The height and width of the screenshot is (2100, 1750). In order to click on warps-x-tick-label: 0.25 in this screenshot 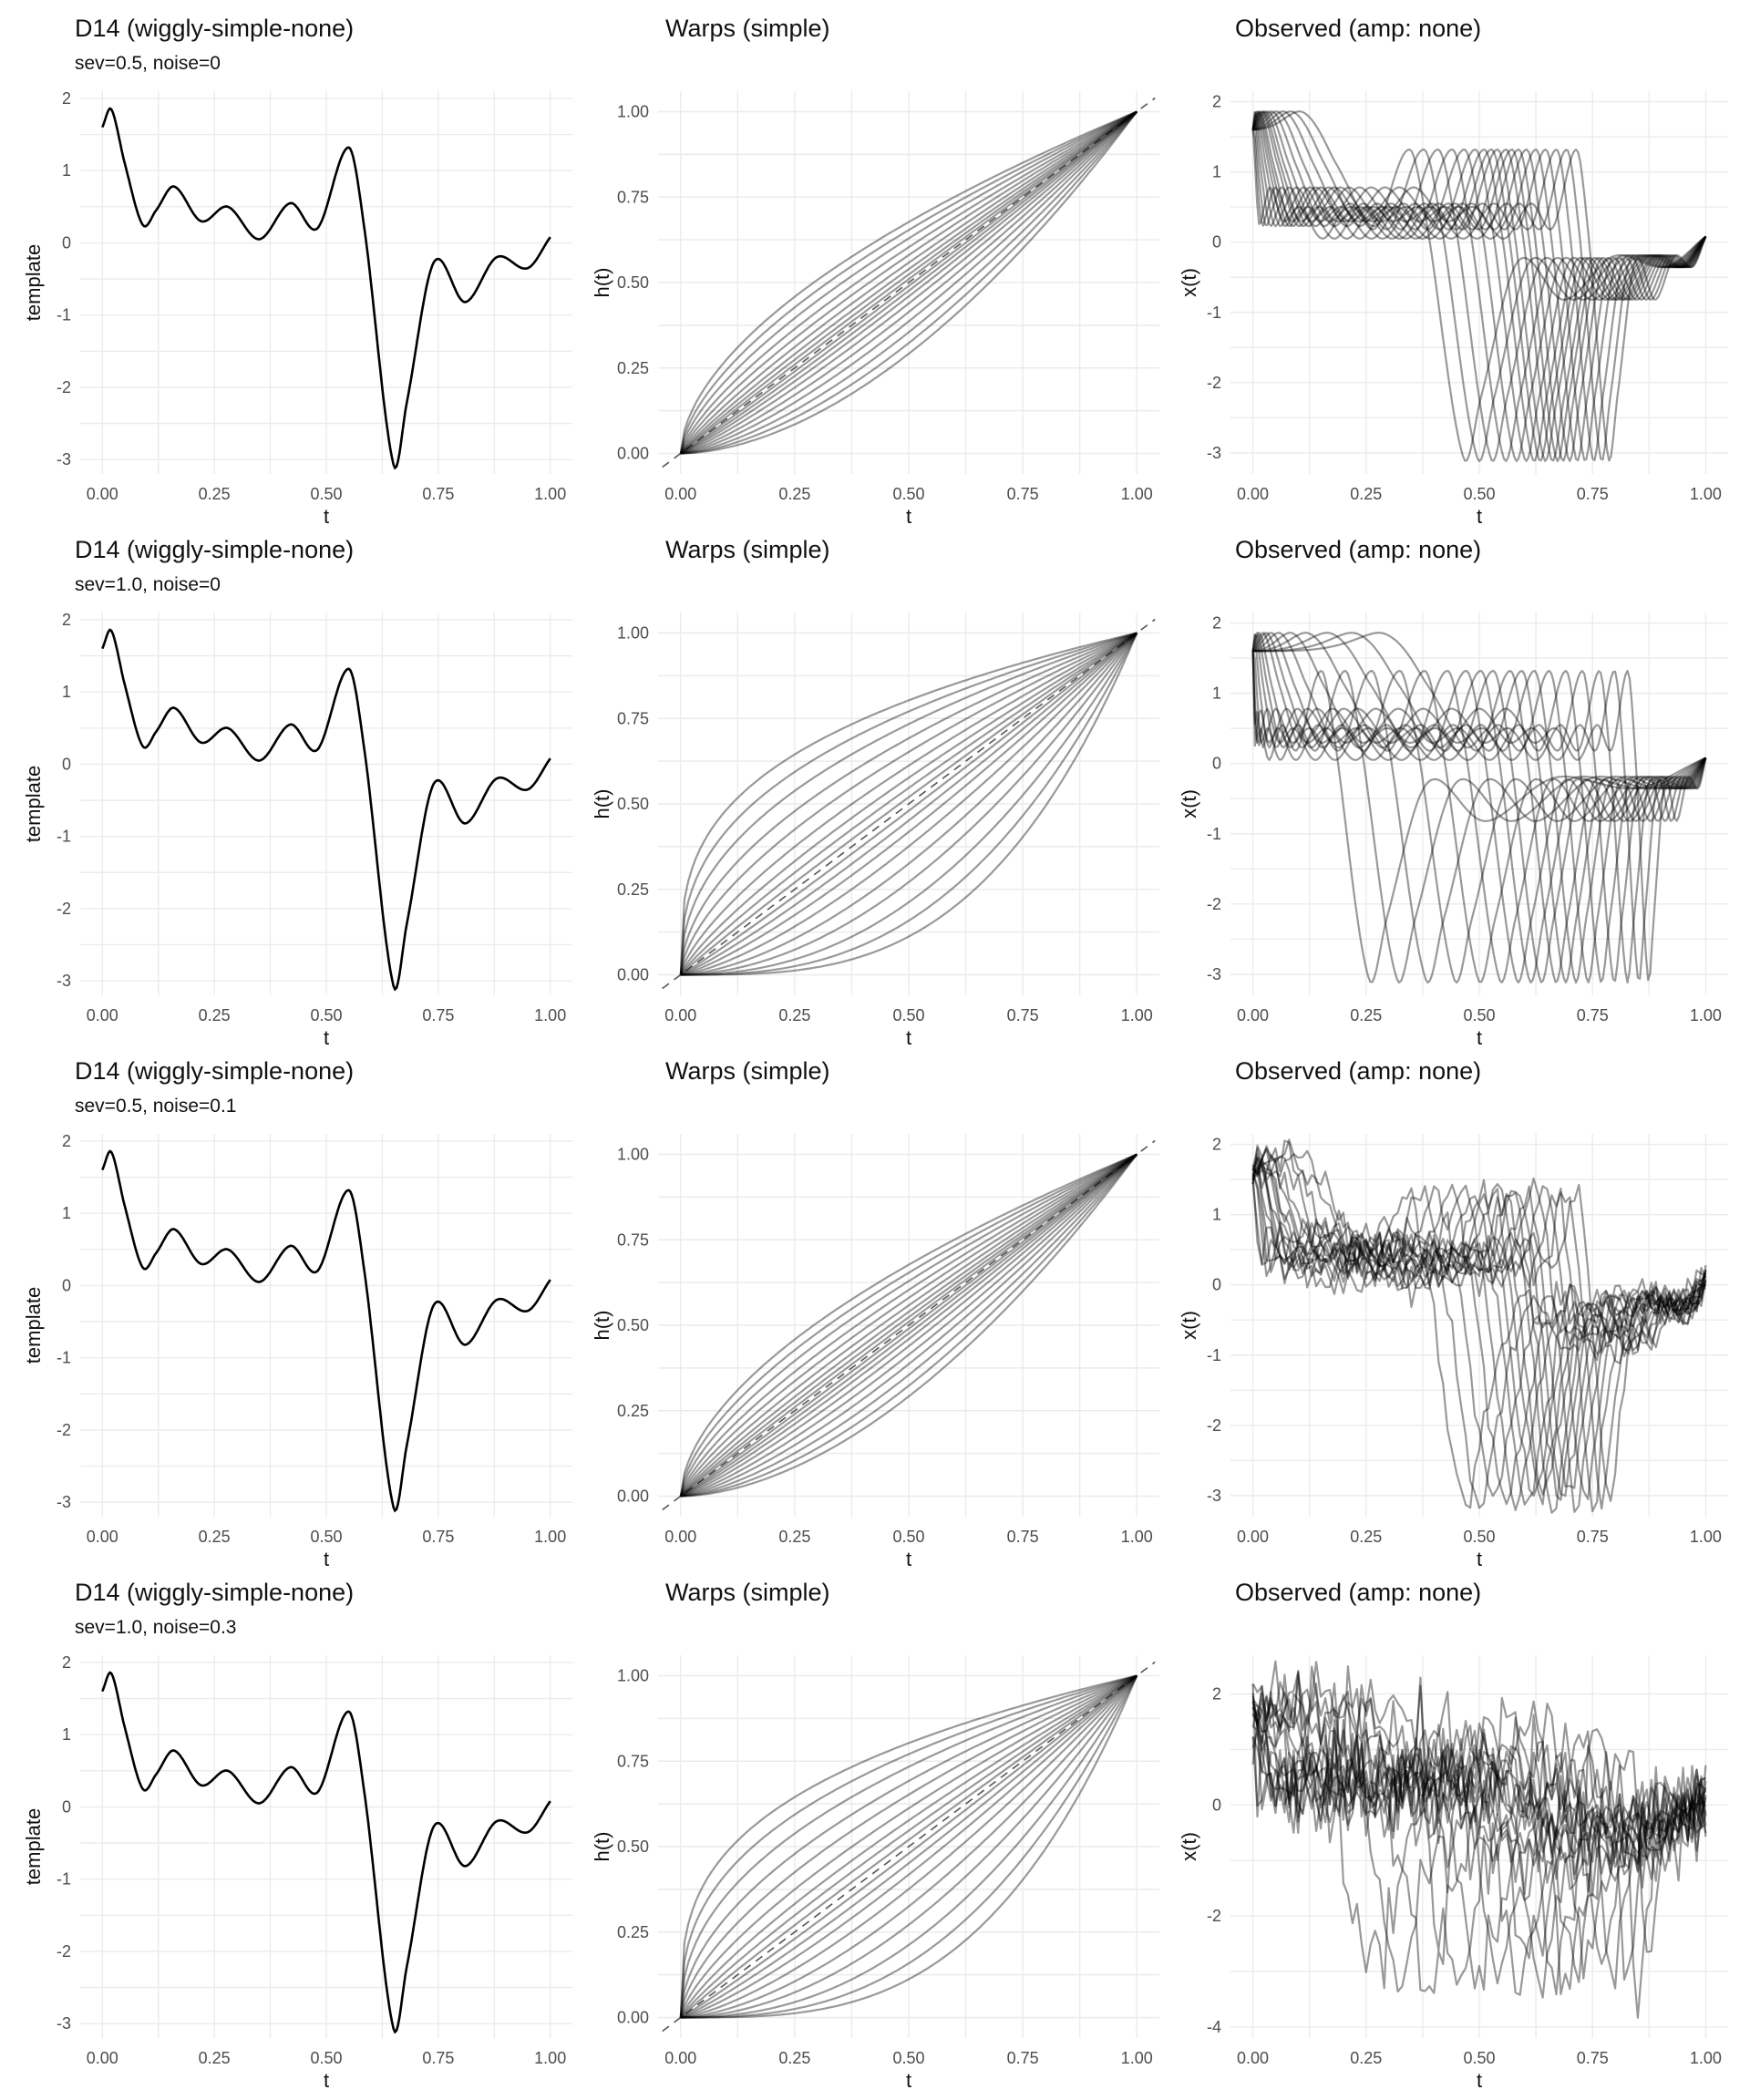, I will do `click(794, 1015)`.